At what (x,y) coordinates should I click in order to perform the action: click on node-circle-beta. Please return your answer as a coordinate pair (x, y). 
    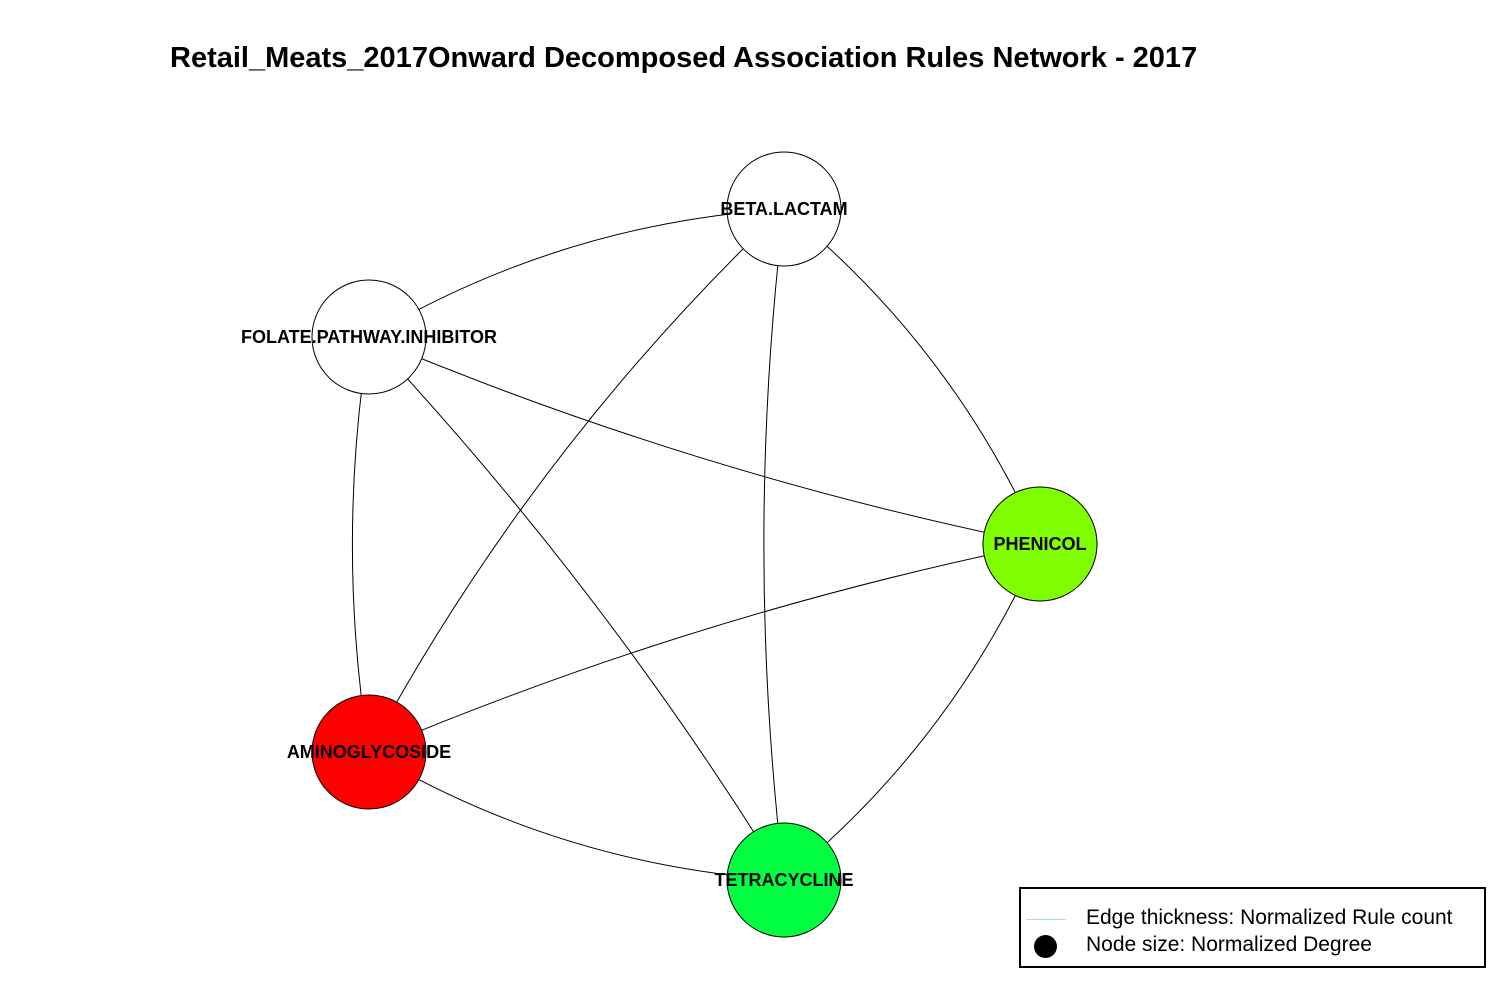
    Looking at the image, I should click on (784, 209).